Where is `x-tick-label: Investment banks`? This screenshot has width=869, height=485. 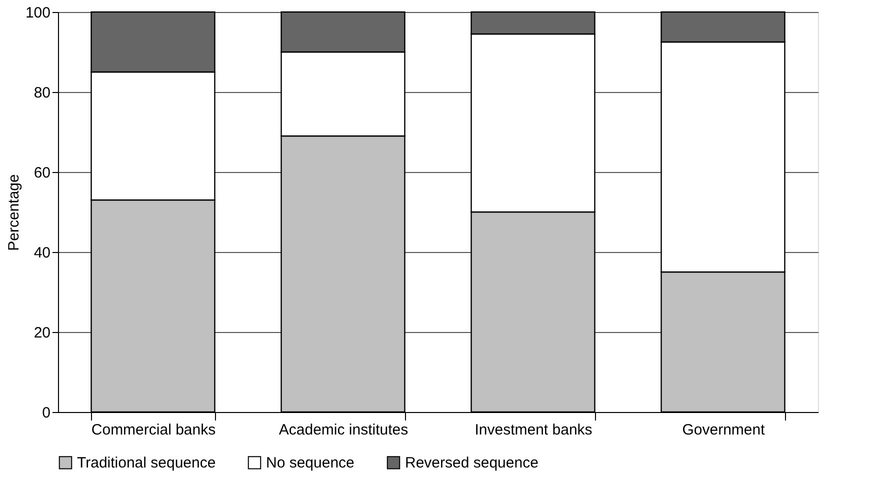 x-tick-label: Investment banks is located at coordinates (533, 430).